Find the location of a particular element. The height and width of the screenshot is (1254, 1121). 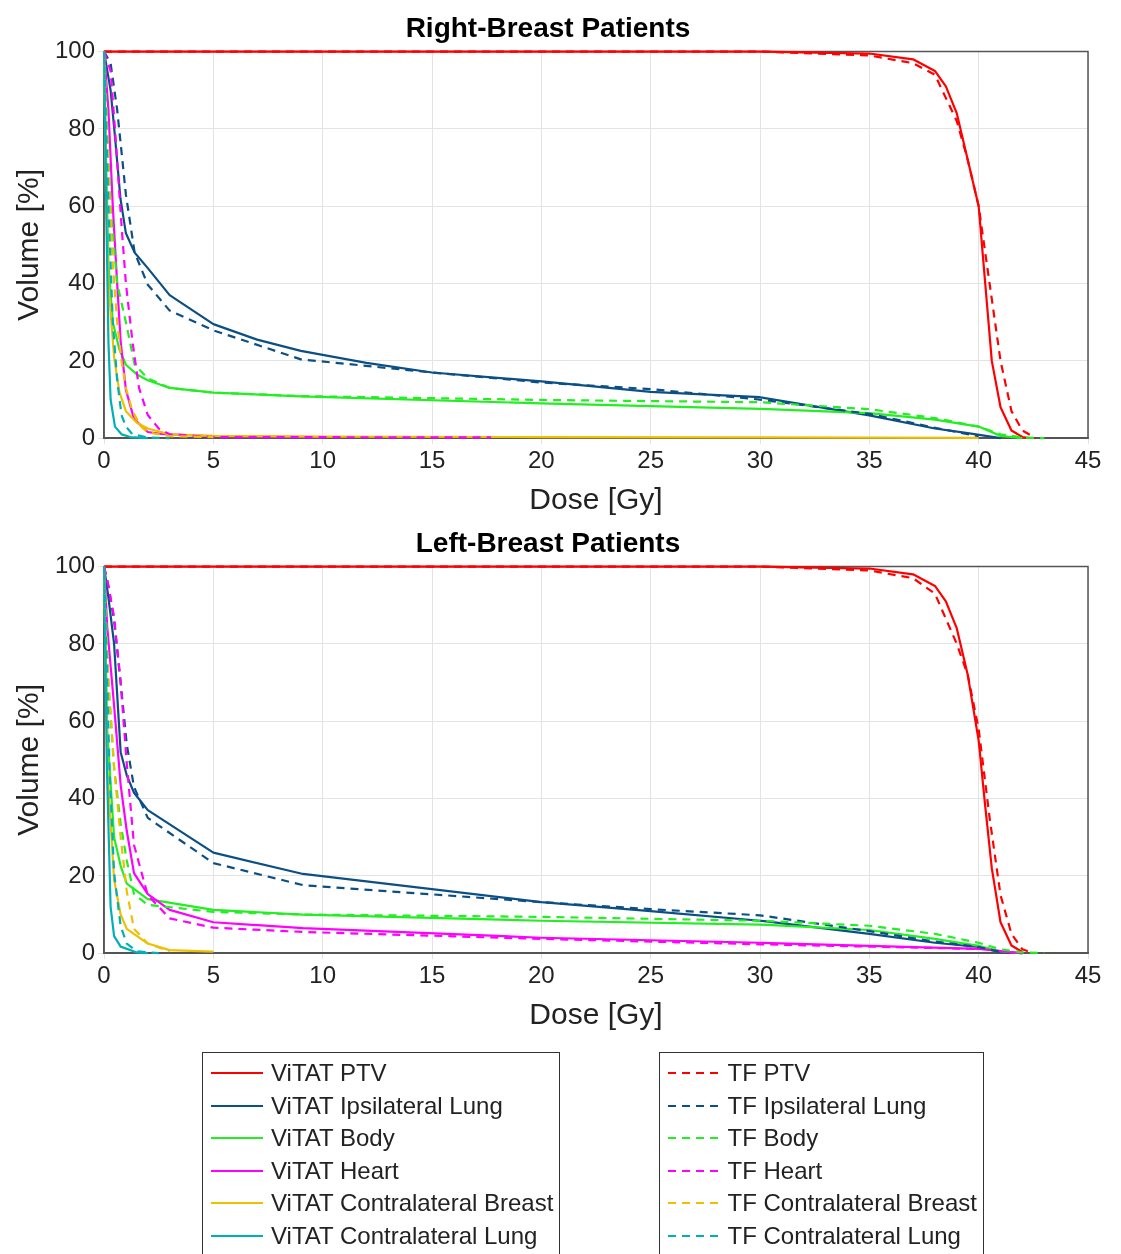

legend-label: TF Contralateral Breast is located at coordinates (852, 1203).